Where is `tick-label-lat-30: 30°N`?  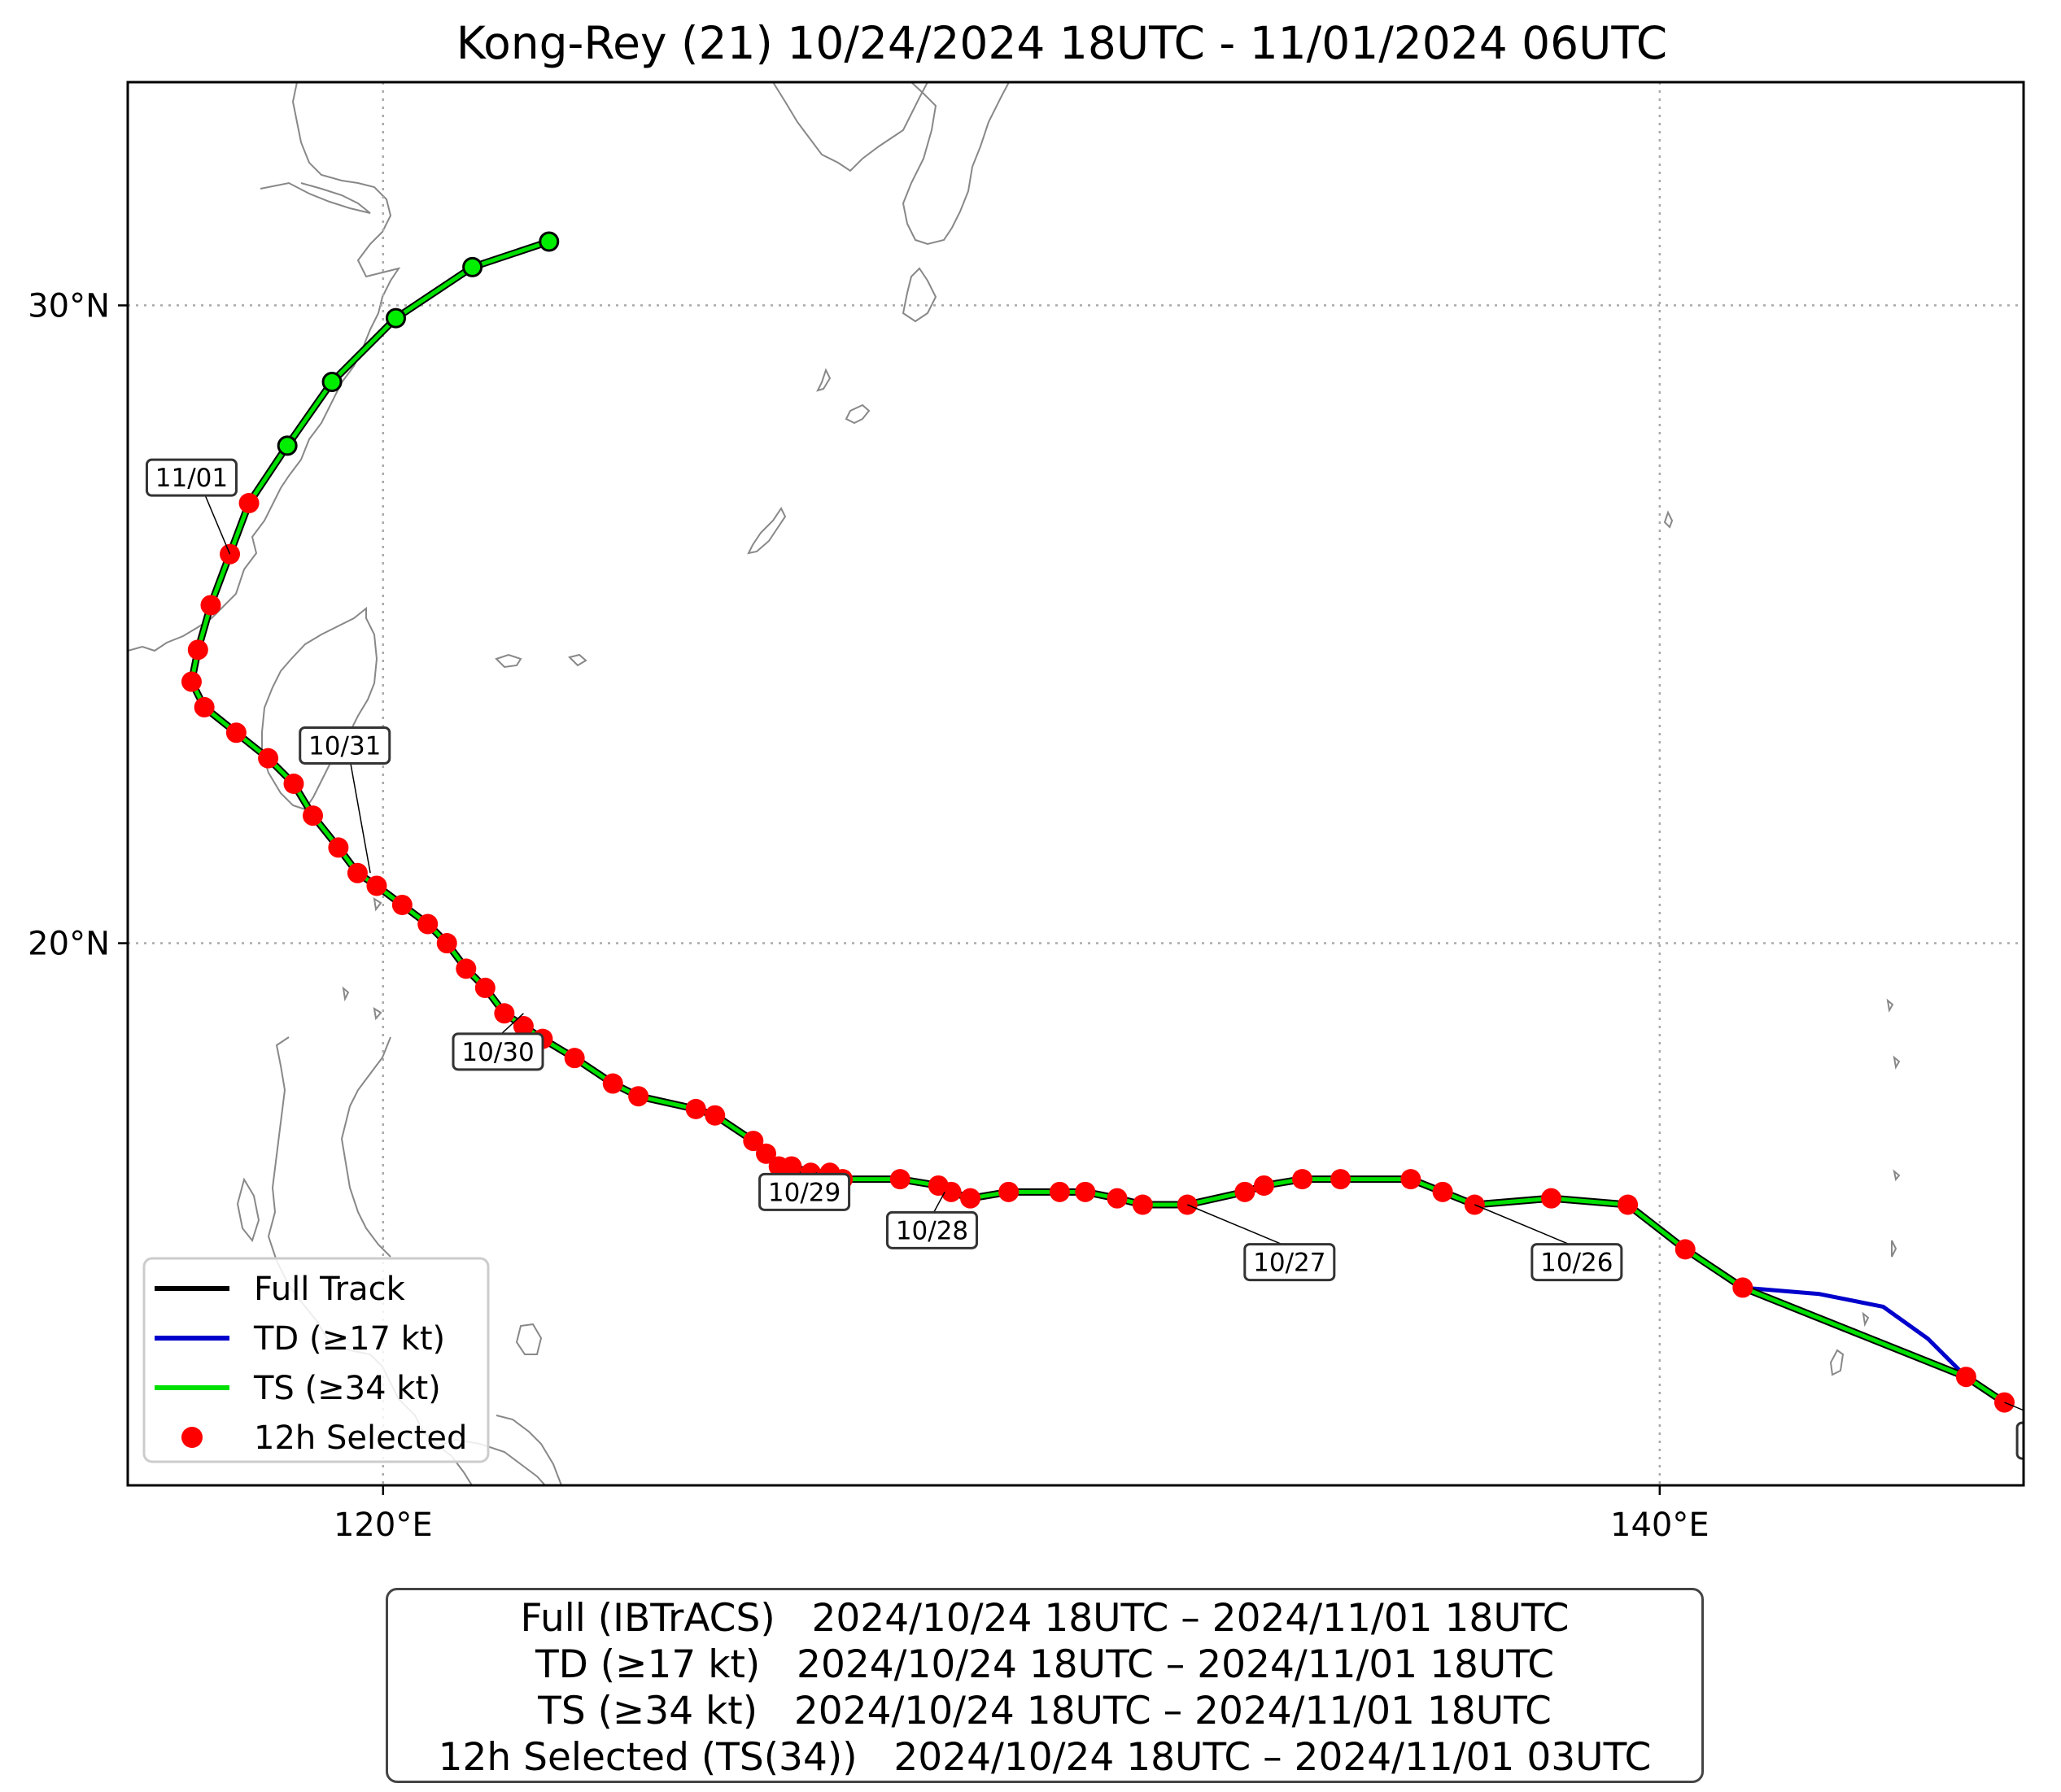
tick-label-lat-30: 30°N is located at coordinates (69, 306).